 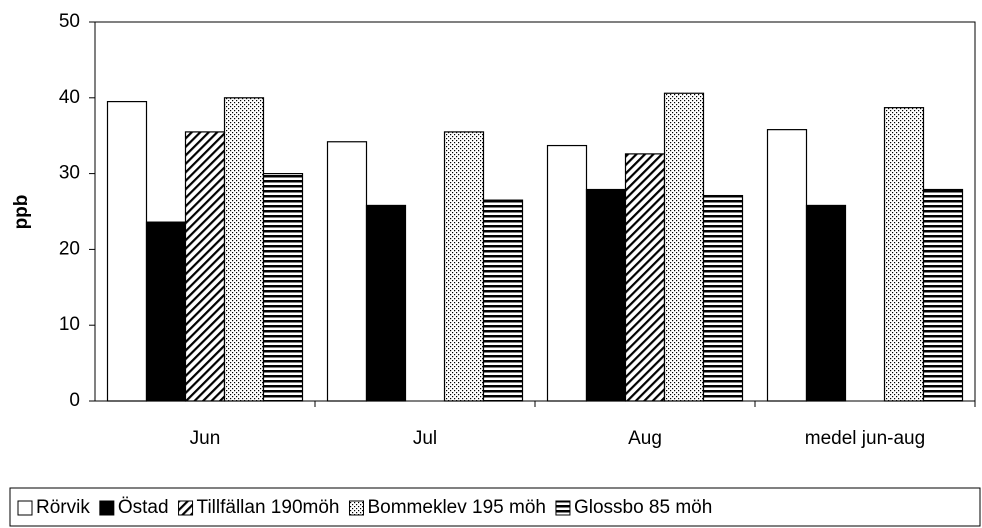 I want to click on legend-box, so click(x=495, y=507).